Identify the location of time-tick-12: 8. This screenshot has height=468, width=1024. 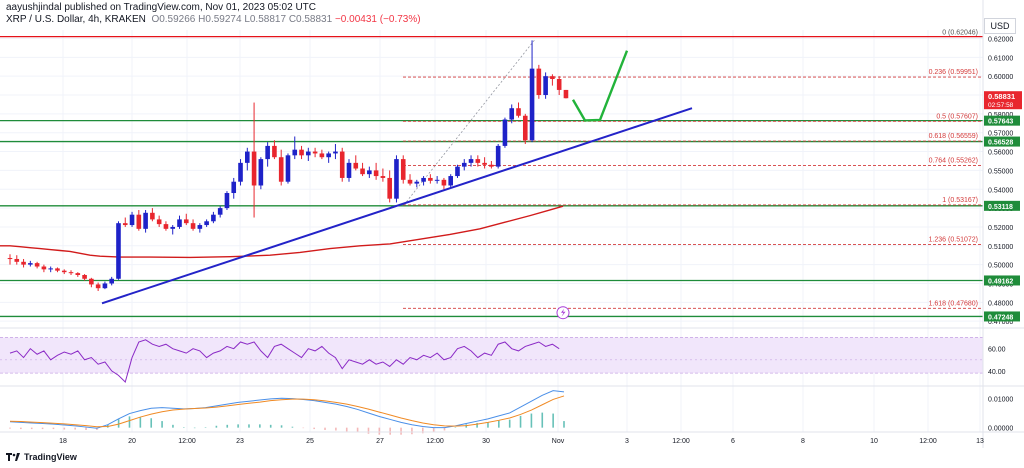
(803, 441).